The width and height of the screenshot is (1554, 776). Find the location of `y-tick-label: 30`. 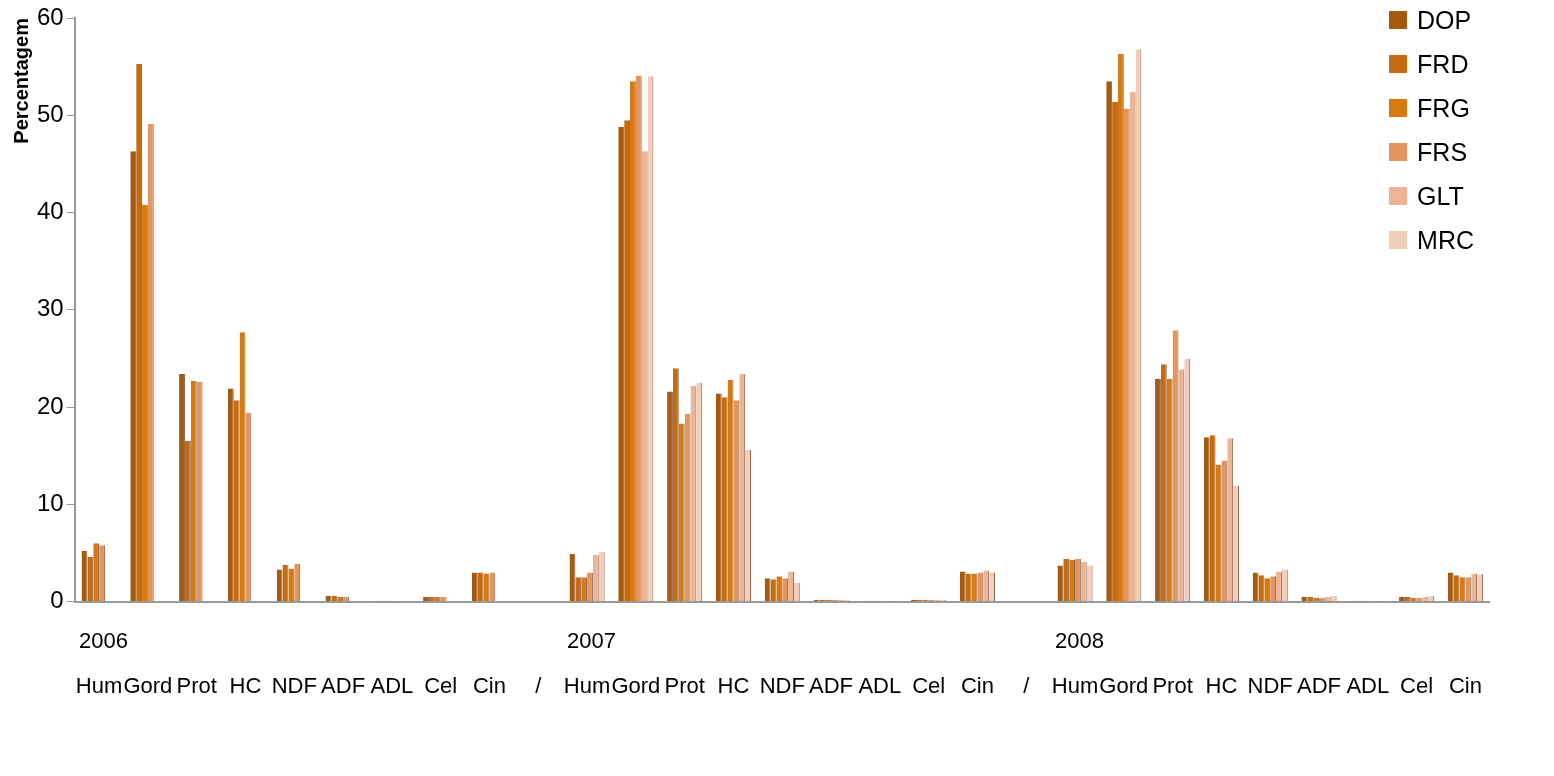

y-tick-label: 30 is located at coordinates (50, 308).